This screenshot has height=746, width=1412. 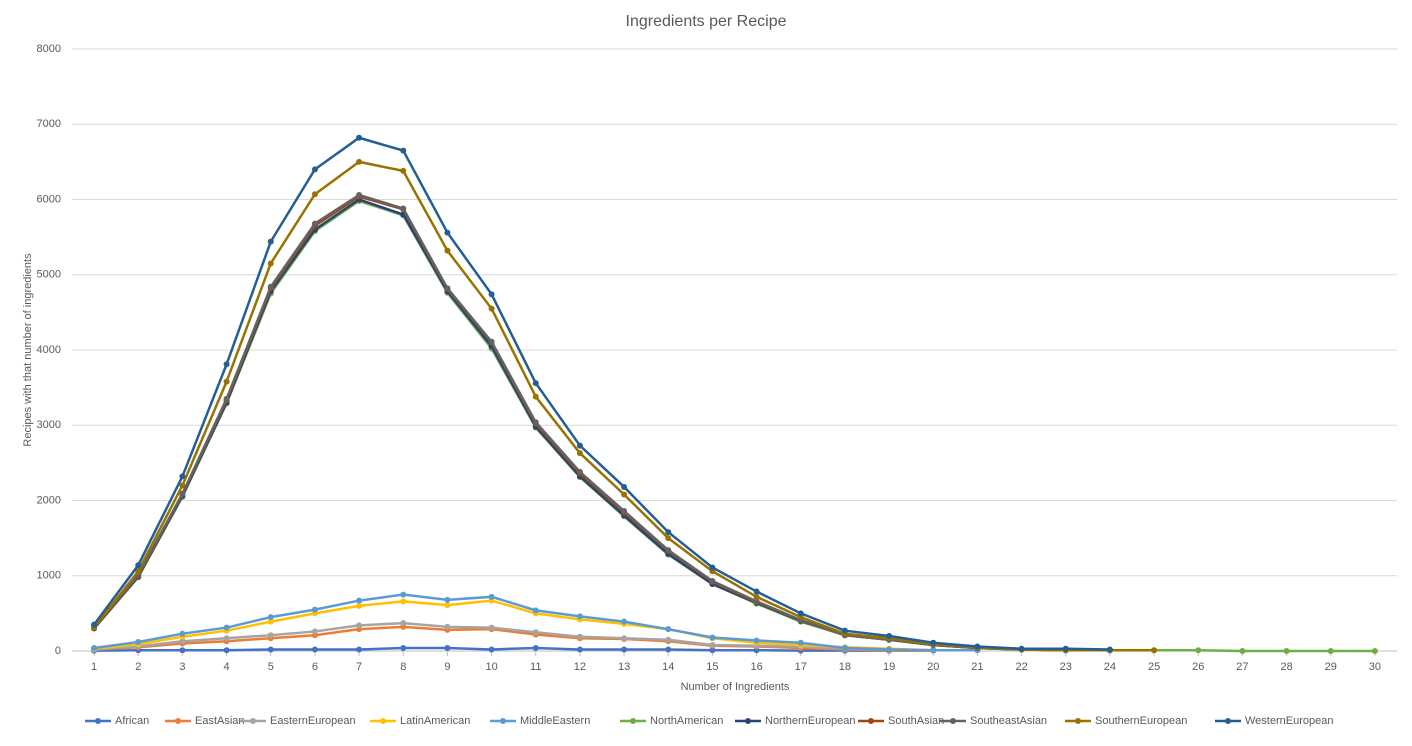 I want to click on x-tick-label: 25, so click(x=1154, y=667).